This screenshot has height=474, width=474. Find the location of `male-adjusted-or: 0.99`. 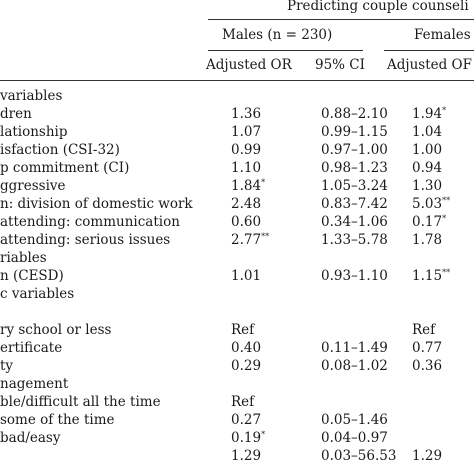

male-adjusted-or: 0.99 is located at coordinates (246, 150).